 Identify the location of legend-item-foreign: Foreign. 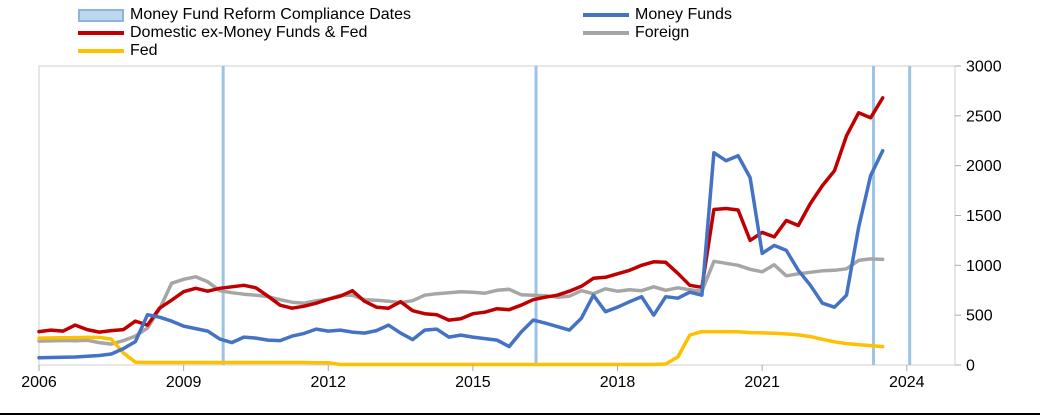
(636, 33).